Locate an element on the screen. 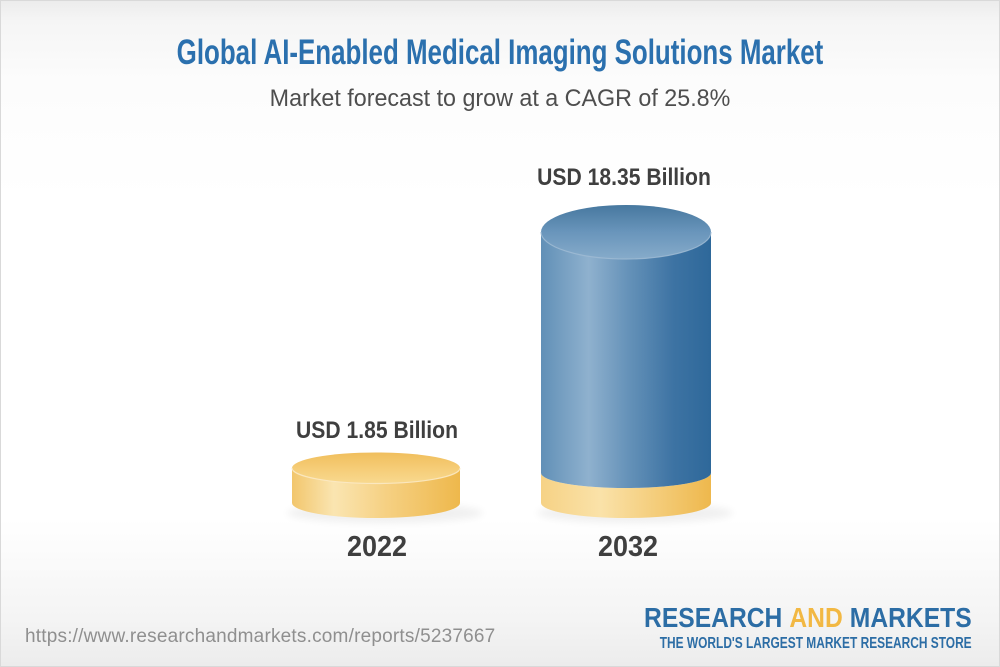 This screenshot has width=1000, height=667. logo-wordmark: RESEARCH AND MARKETS is located at coordinates (788, 617).